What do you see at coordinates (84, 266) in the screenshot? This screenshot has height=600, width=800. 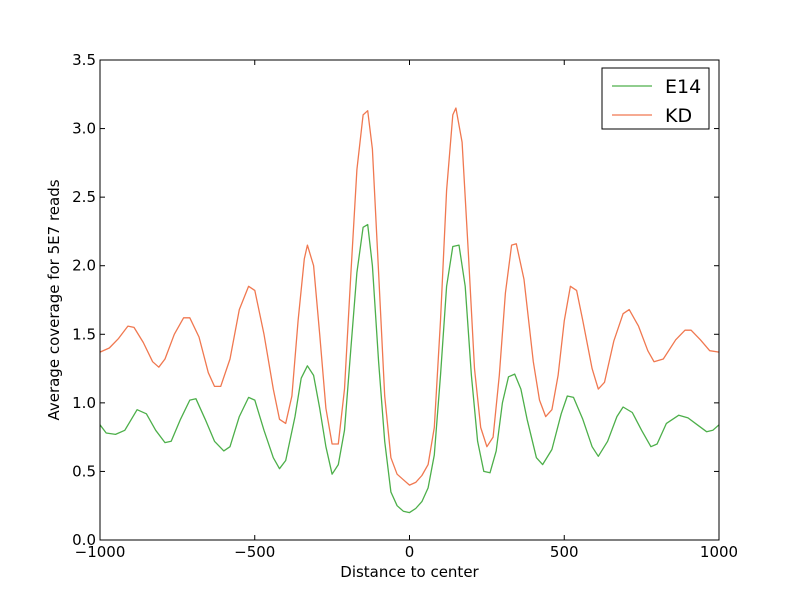 I see `y-tick-label: 2.0` at bounding box center [84, 266].